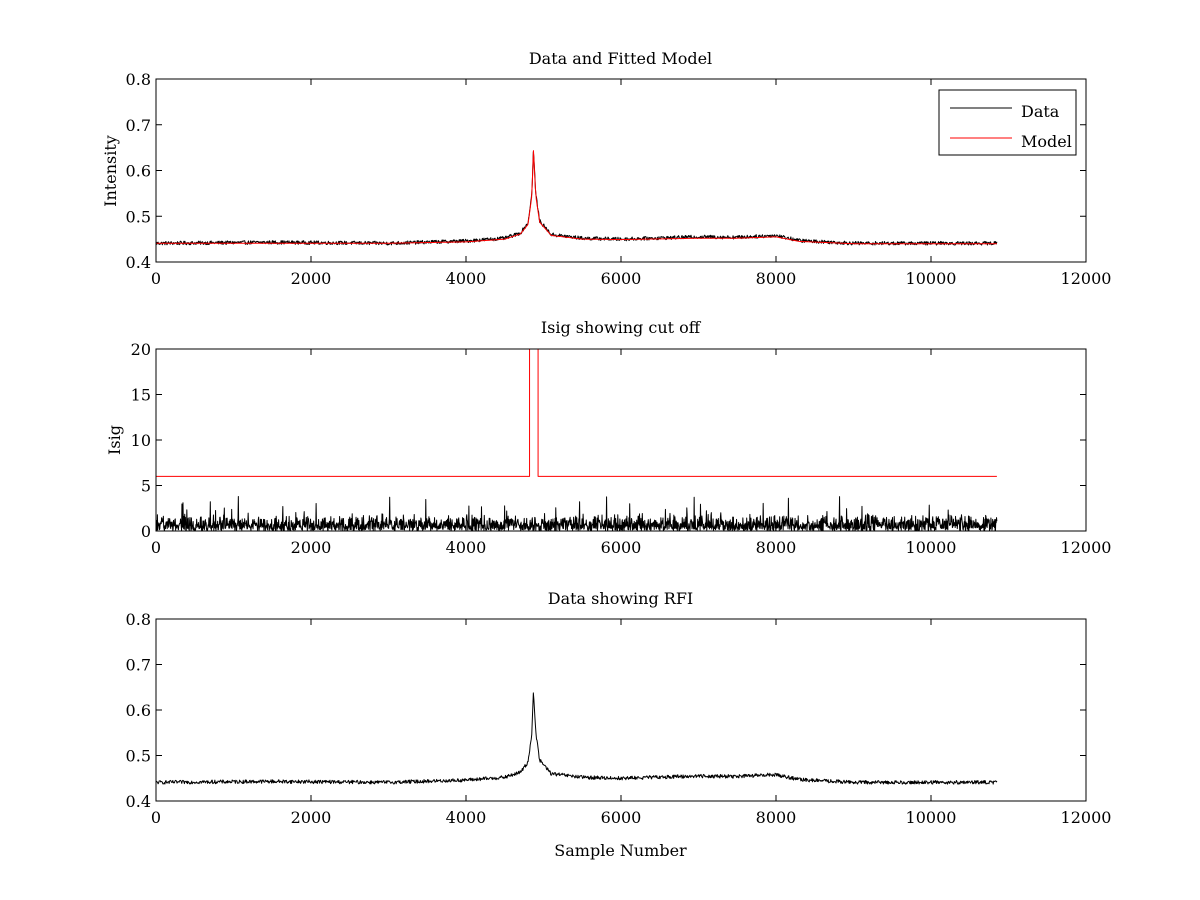 The image size is (1200, 900). I want to click on legend-label-data: Data, so click(1040, 111).